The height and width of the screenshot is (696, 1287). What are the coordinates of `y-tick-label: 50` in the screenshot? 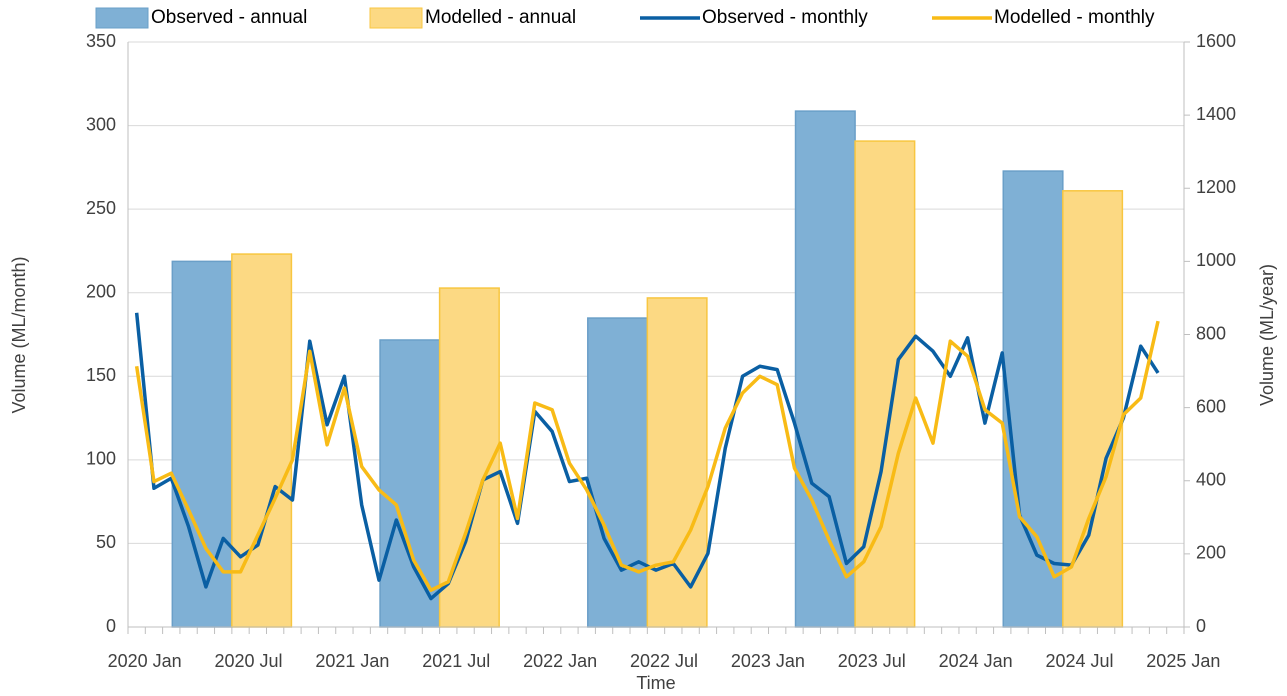 It's located at (106, 542).